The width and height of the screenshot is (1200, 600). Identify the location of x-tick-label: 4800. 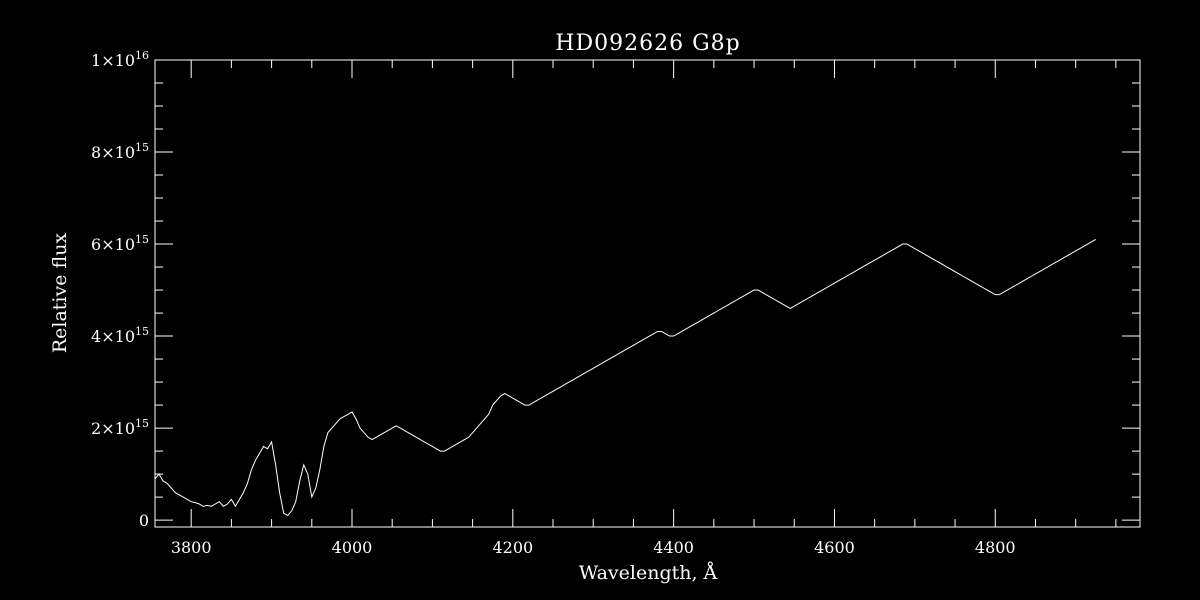
(995, 547).